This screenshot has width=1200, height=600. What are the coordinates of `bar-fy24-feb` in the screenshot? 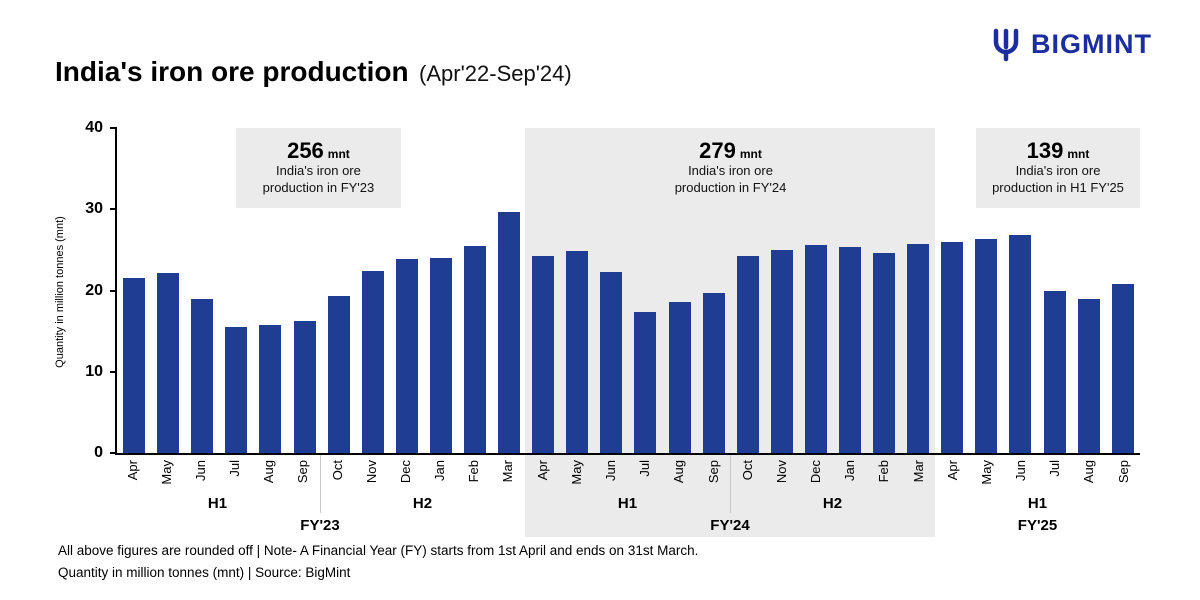 It's located at (884, 353).